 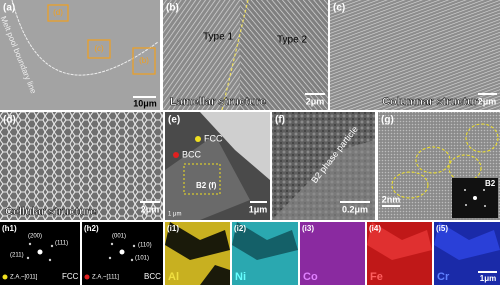 I want to click on panel-i3: (i3) Co, so click(x=332, y=253).